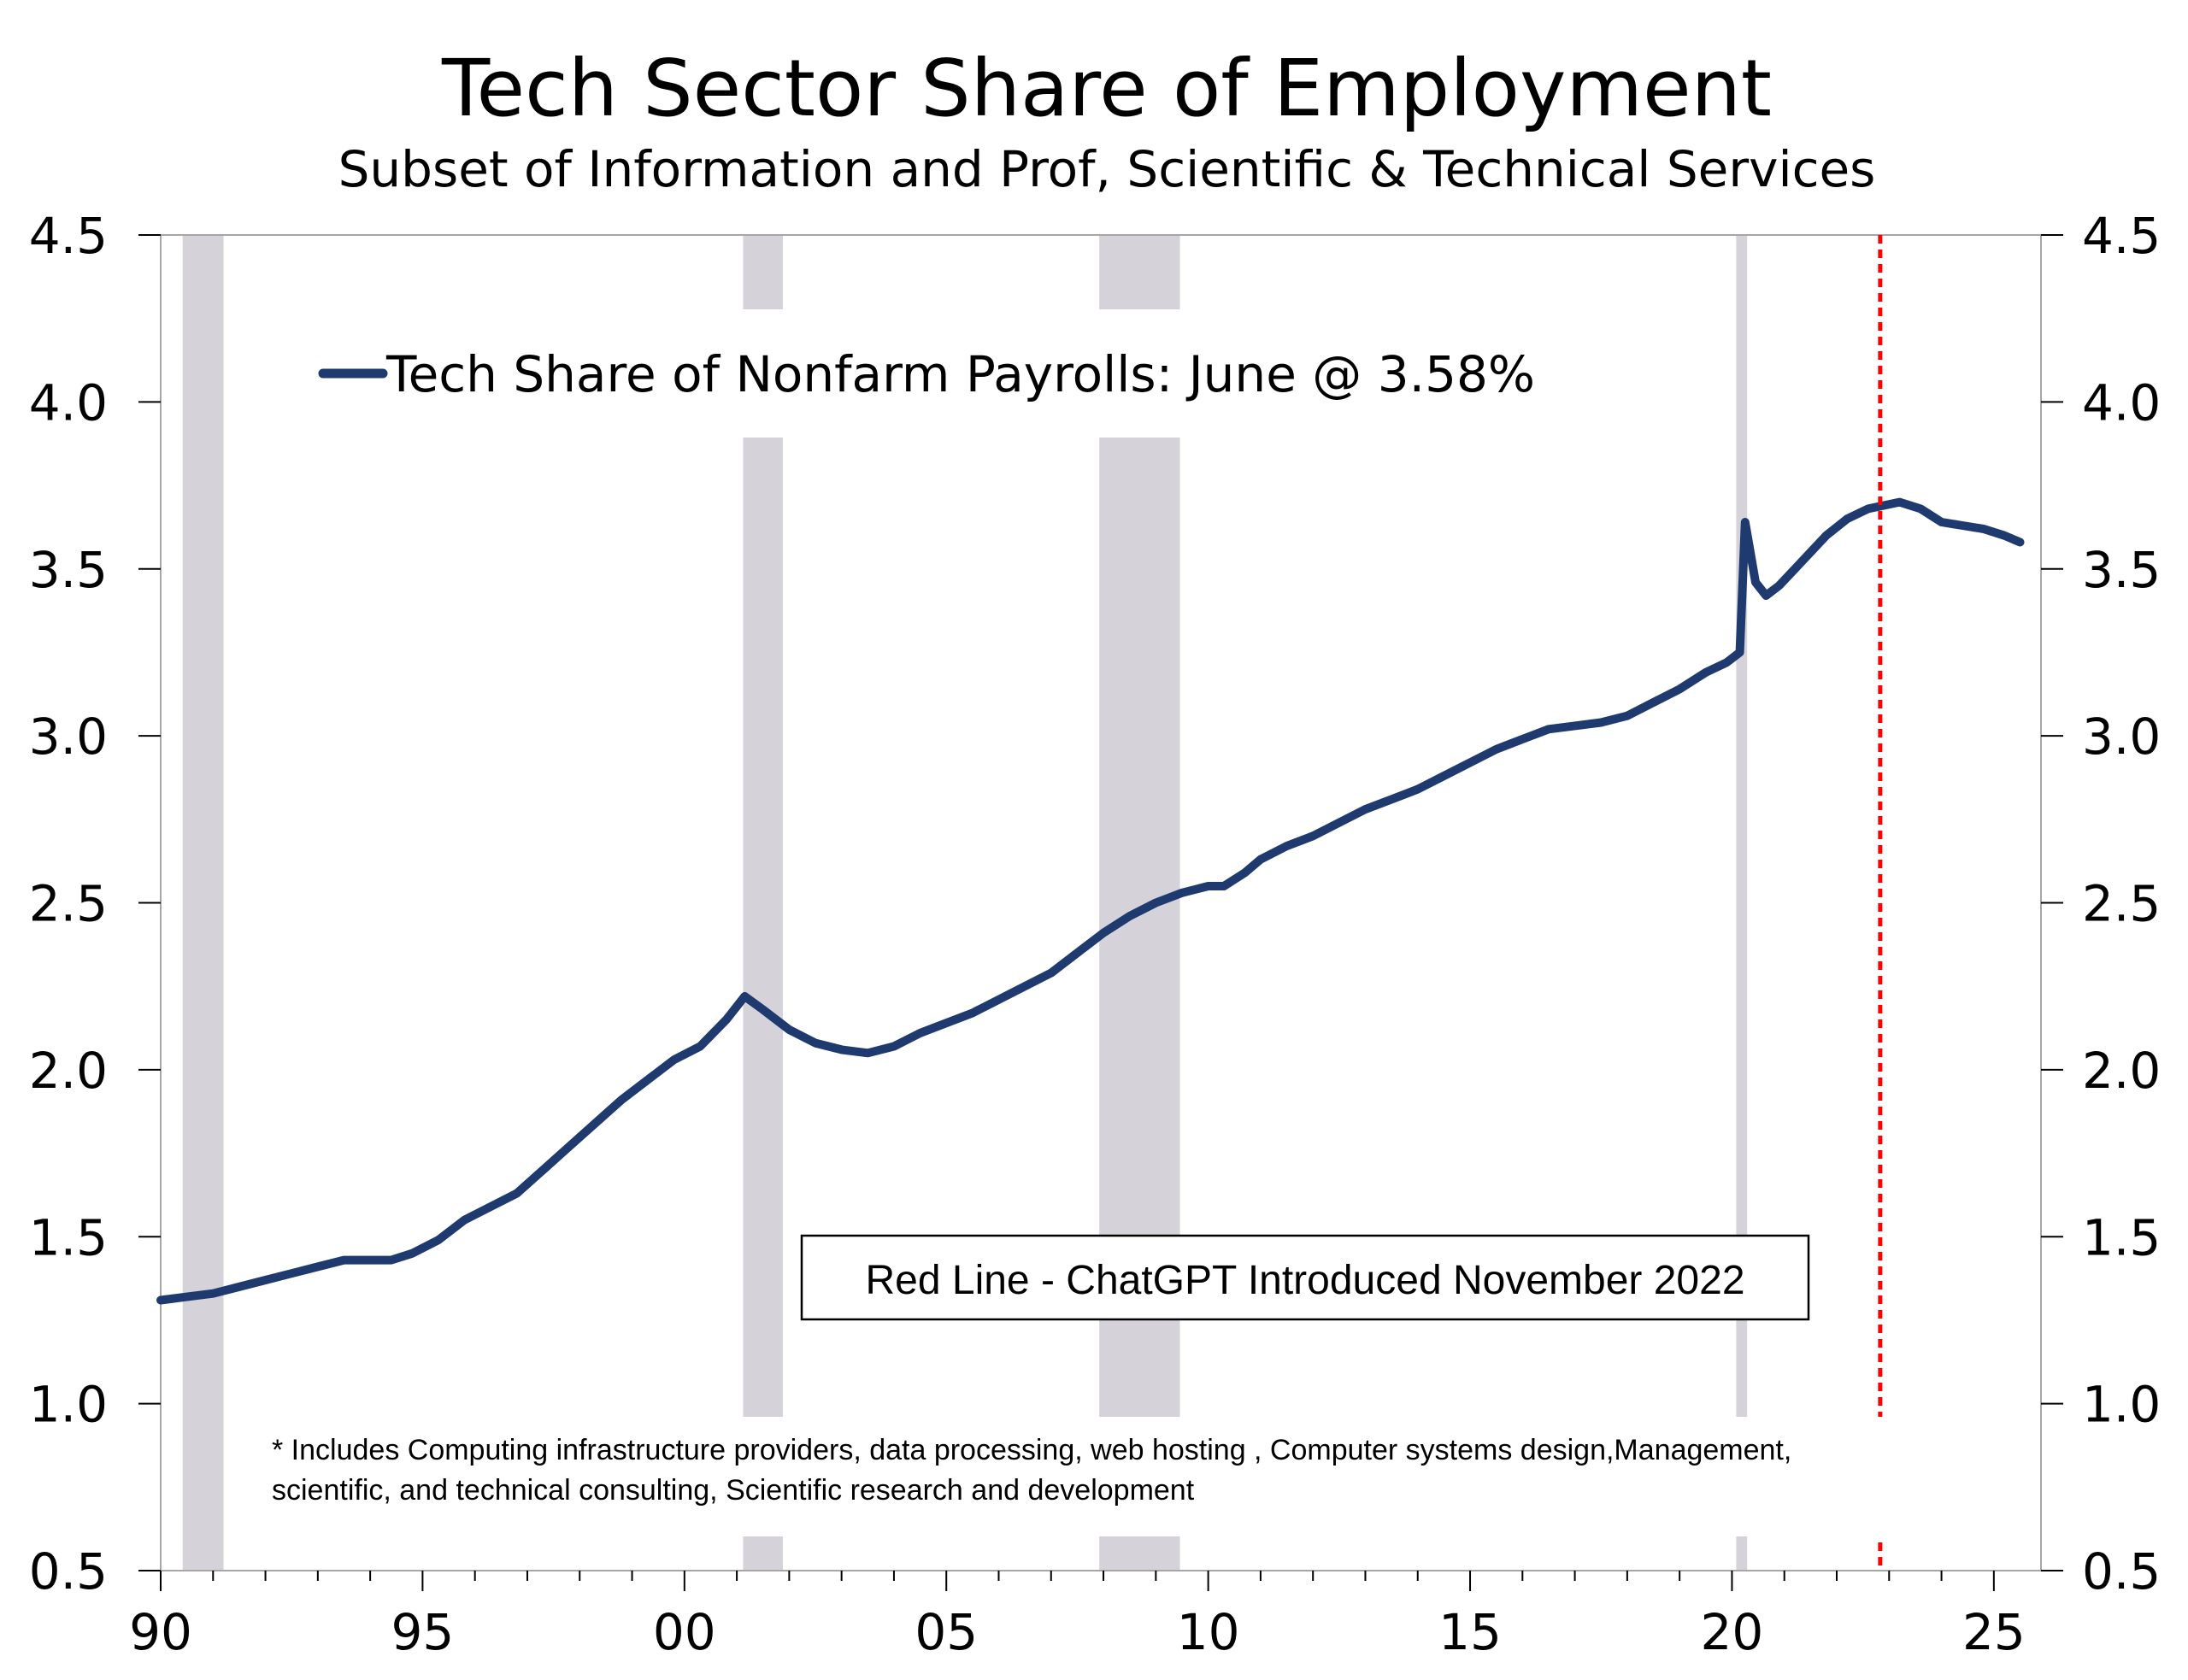 This screenshot has height=1680, width=2188. I want to click on y-tick-label-right: 4.0, so click(2121, 402).